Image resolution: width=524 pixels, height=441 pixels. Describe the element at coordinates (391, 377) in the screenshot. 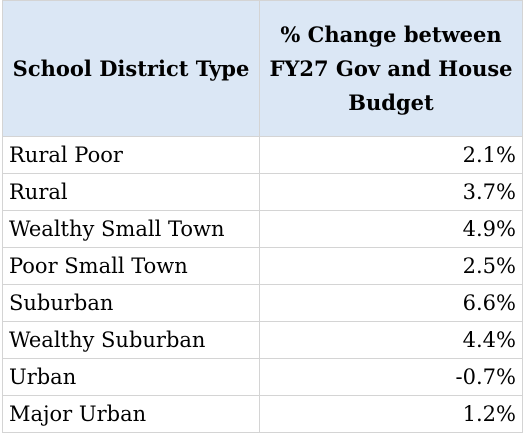

I see `percent-change-cell: -0.7%` at that location.